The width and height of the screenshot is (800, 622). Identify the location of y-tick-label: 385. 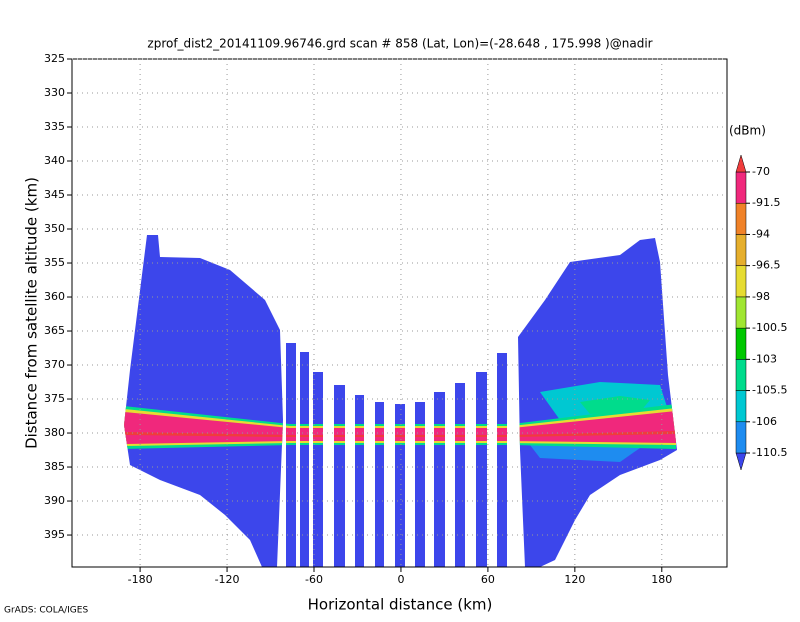
(54, 466).